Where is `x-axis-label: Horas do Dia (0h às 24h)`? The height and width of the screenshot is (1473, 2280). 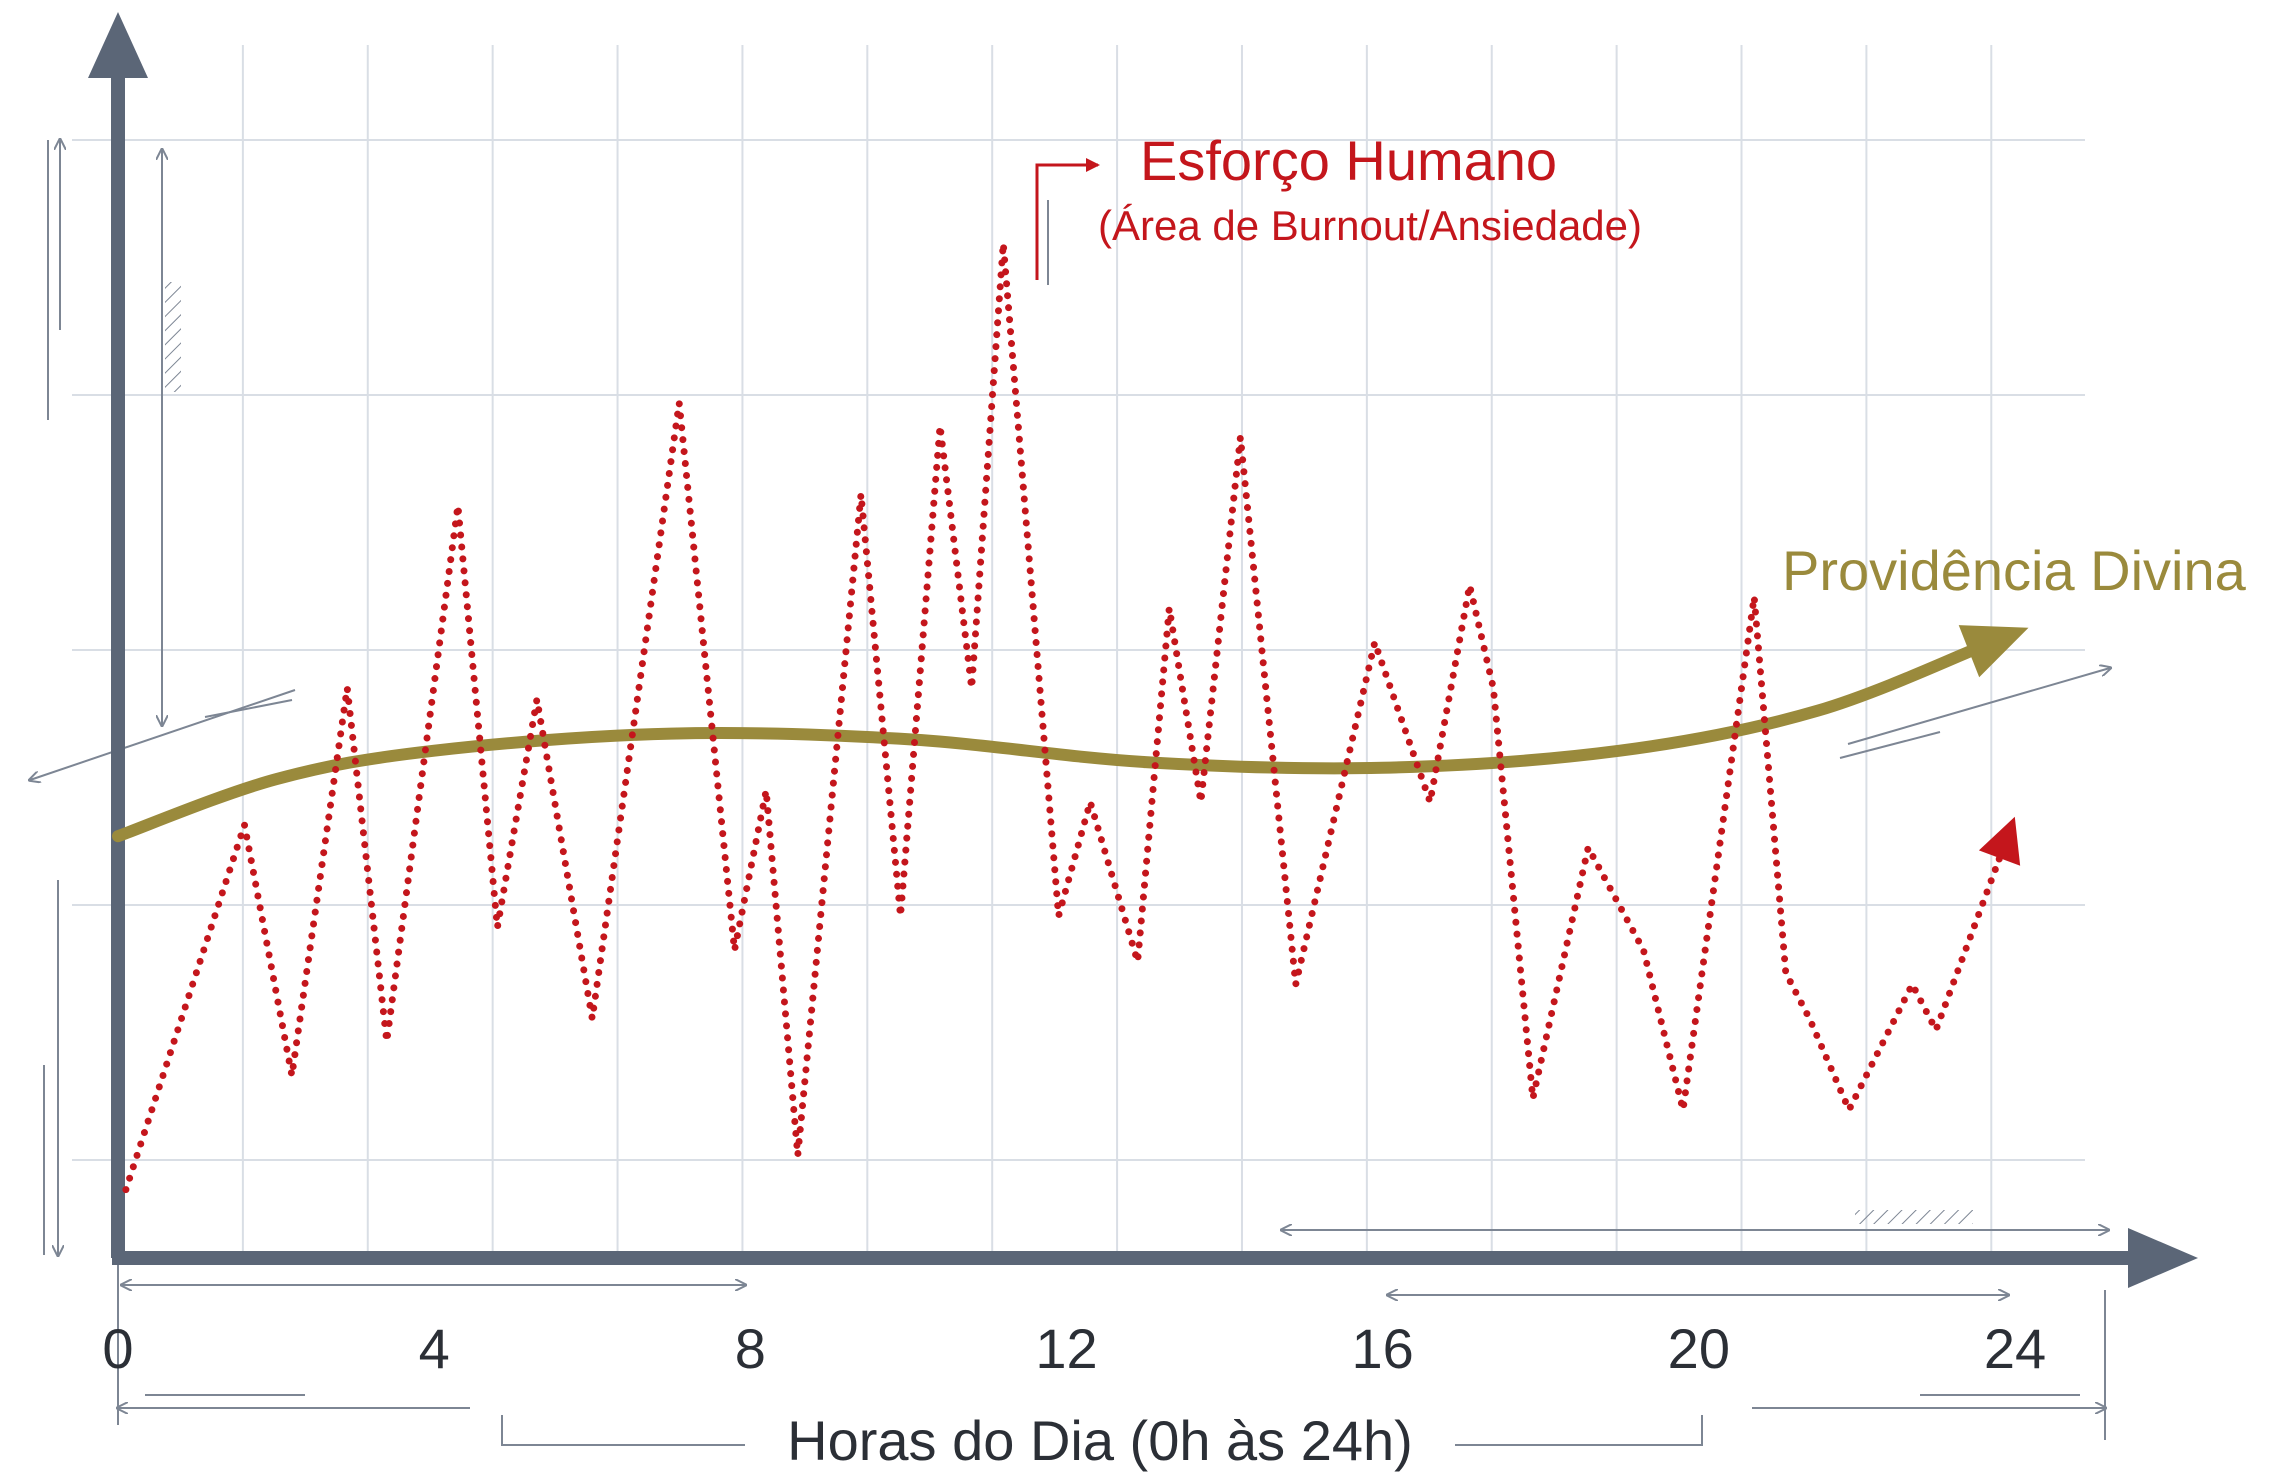
x-axis-label: Horas do Dia (0h às 24h) is located at coordinates (1100, 1440).